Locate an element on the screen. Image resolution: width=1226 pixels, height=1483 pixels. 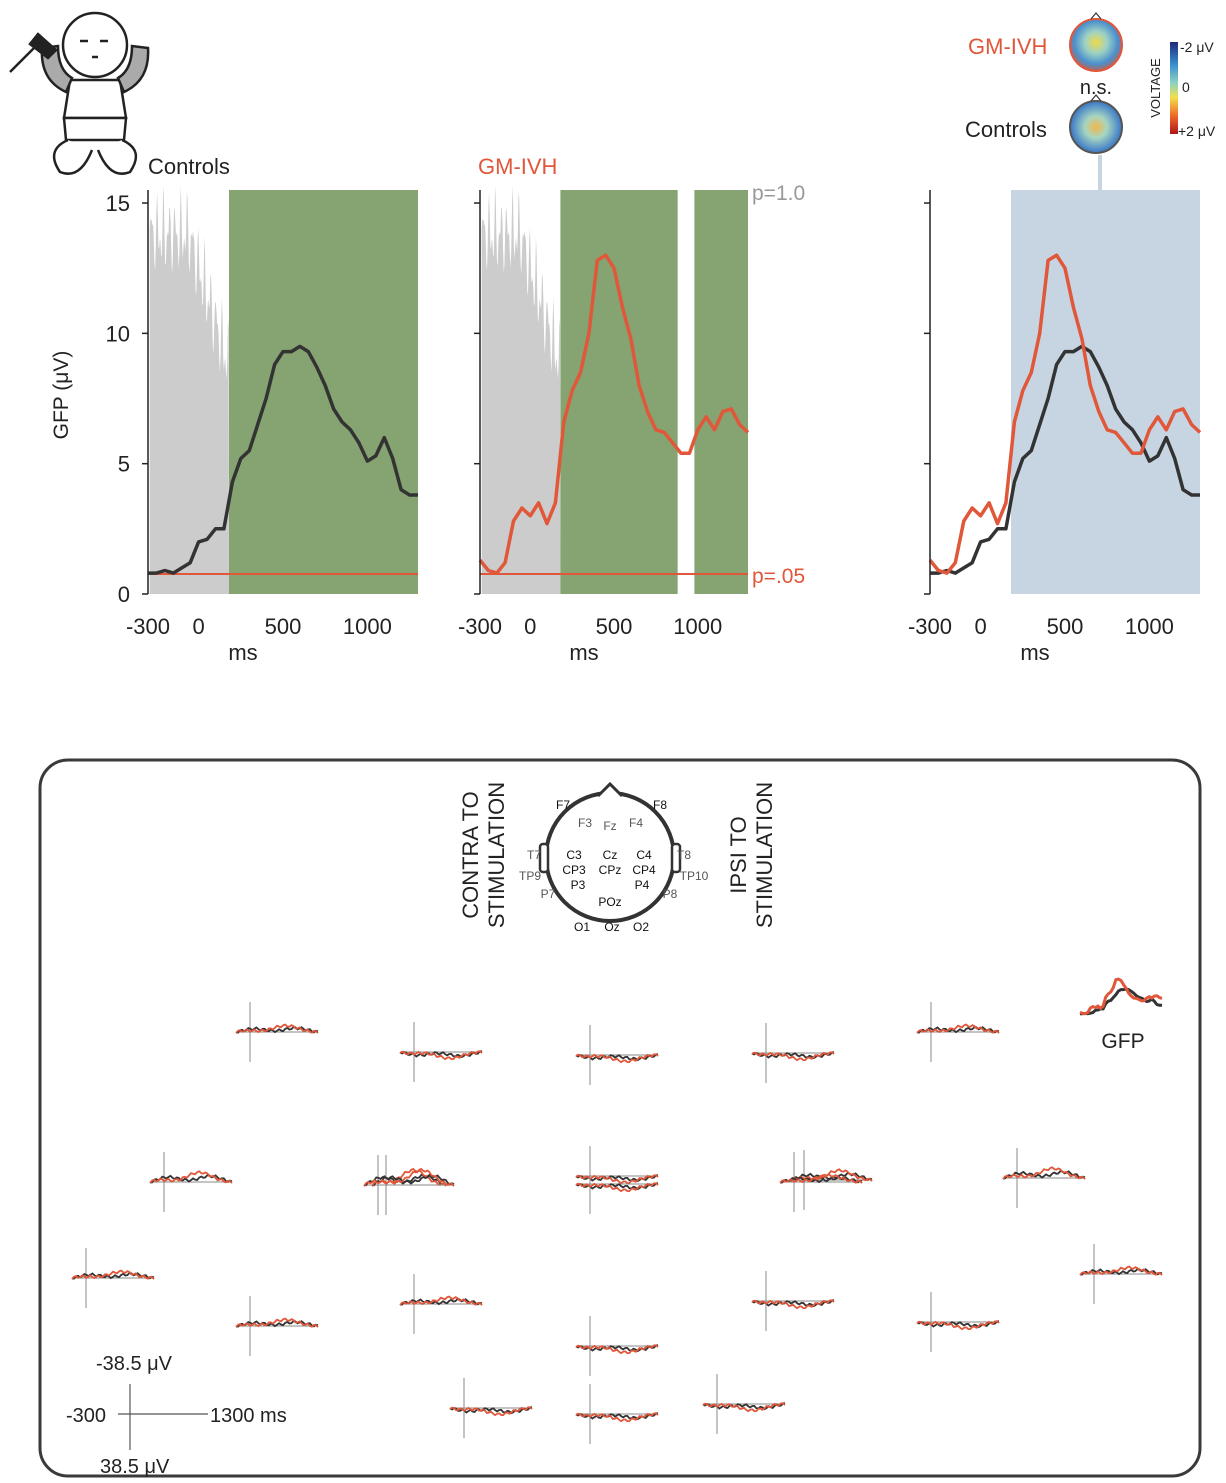
electrode-label-cpz: CPz is located at coordinates (610, 870).